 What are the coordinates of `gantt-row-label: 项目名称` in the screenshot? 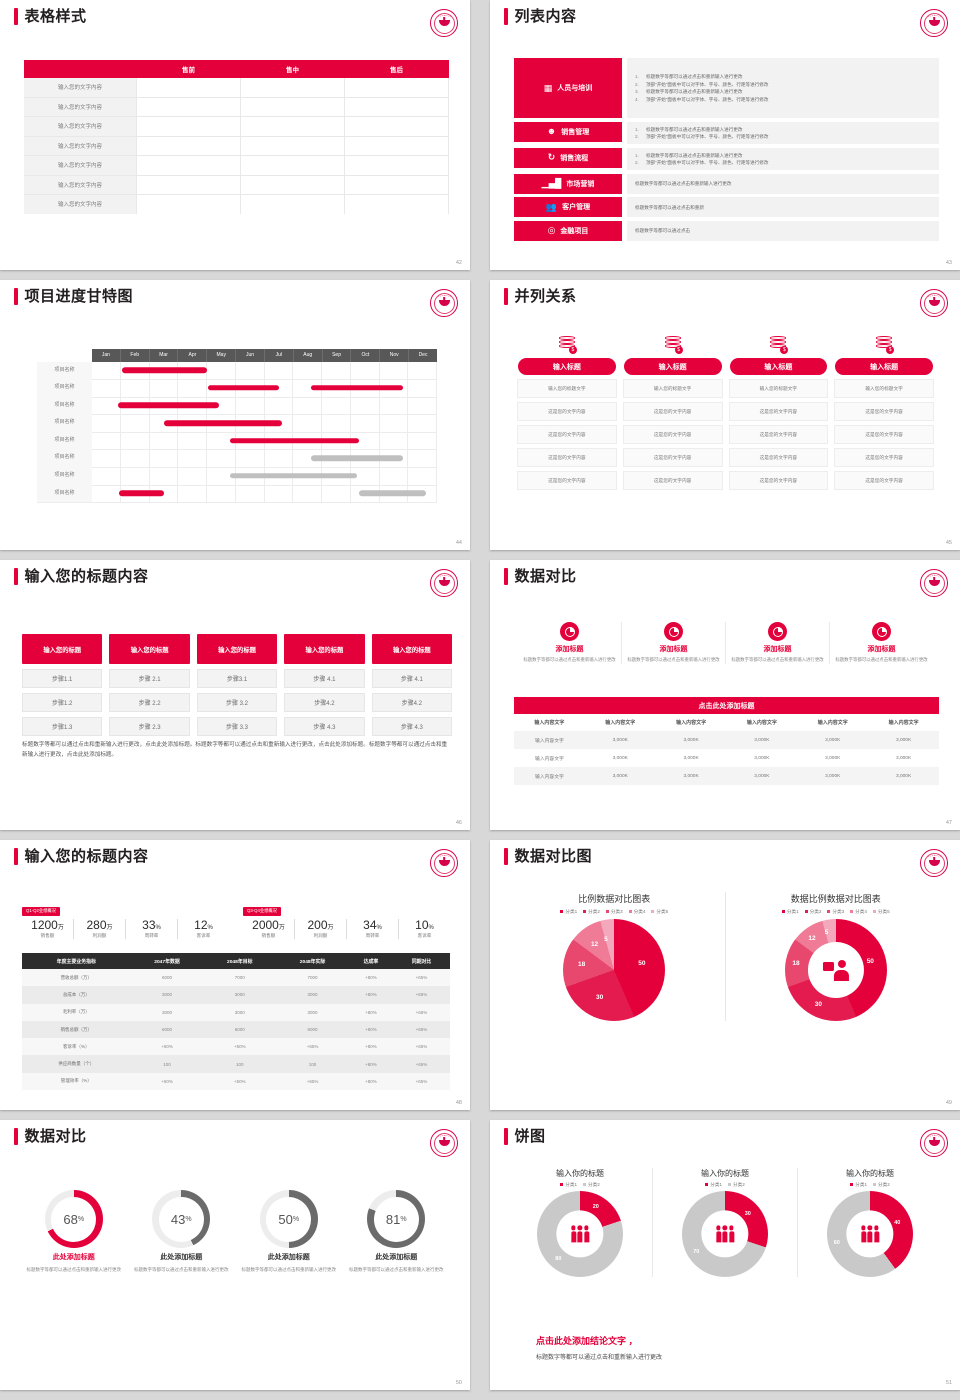 It's located at (64, 423).